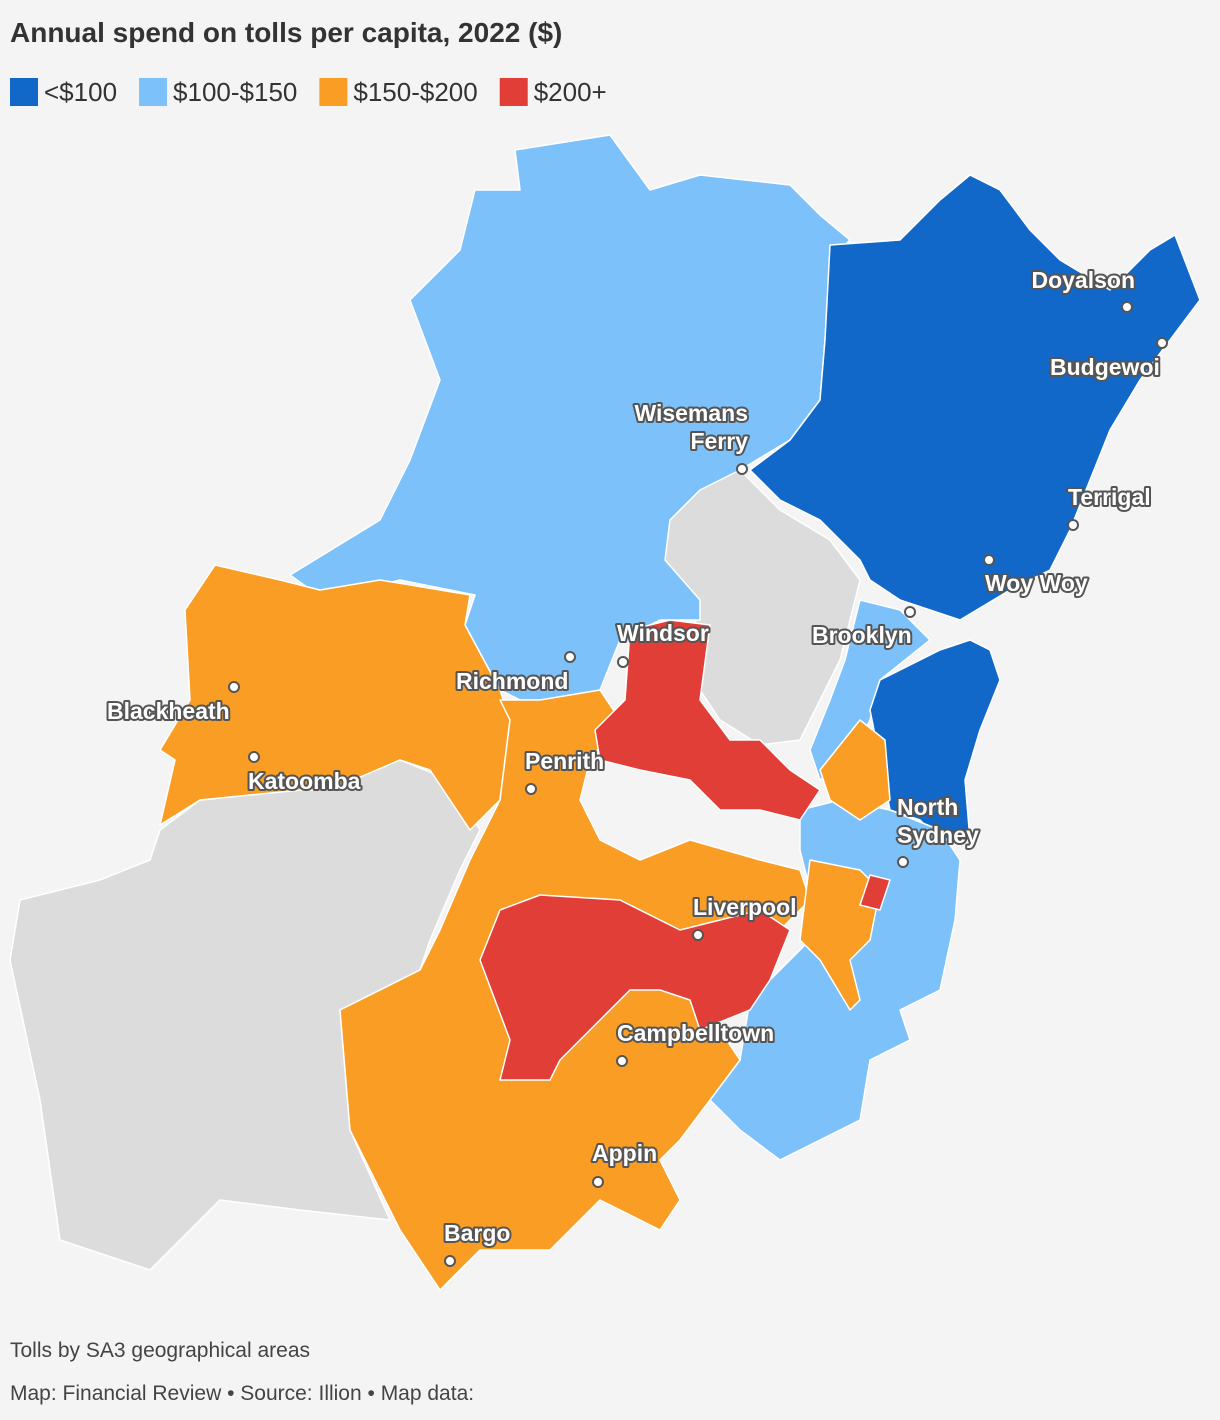 The width and height of the screenshot is (1220, 1420). What do you see at coordinates (745, 907) in the screenshot?
I see `place-label: Liverpool` at bounding box center [745, 907].